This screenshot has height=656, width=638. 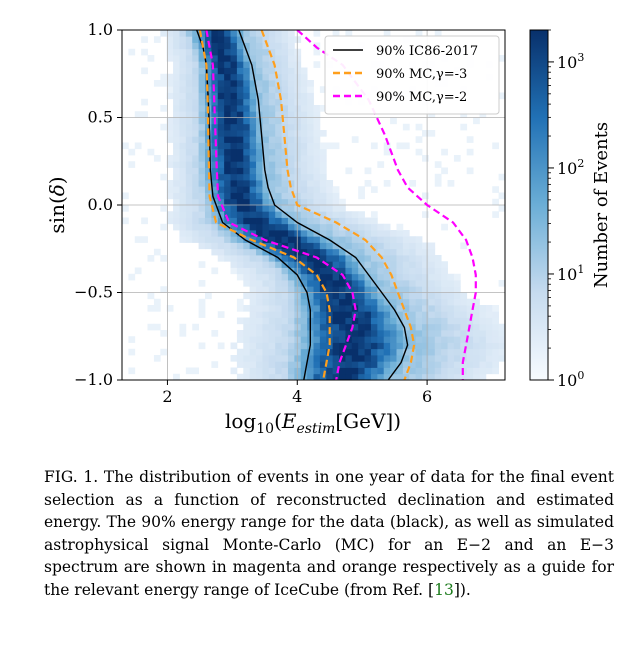 What do you see at coordinates (444, 589) in the screenshot?
I see `caption-reference-link: 13` at bounding box center [444, 589].